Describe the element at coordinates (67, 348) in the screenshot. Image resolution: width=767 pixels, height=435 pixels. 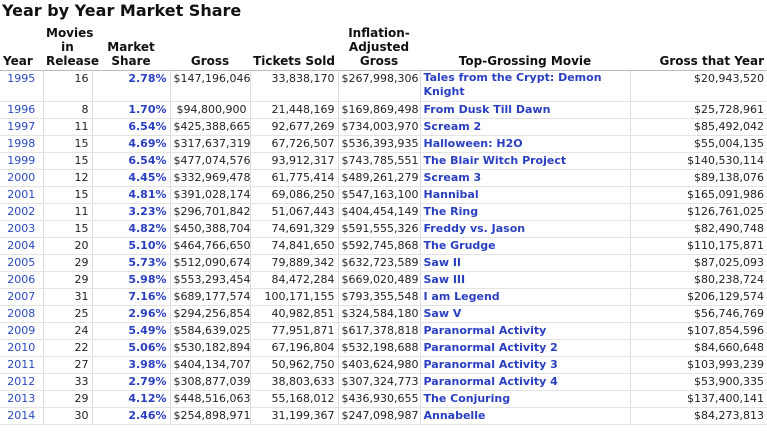
I see `movie-count: 22` at that location.